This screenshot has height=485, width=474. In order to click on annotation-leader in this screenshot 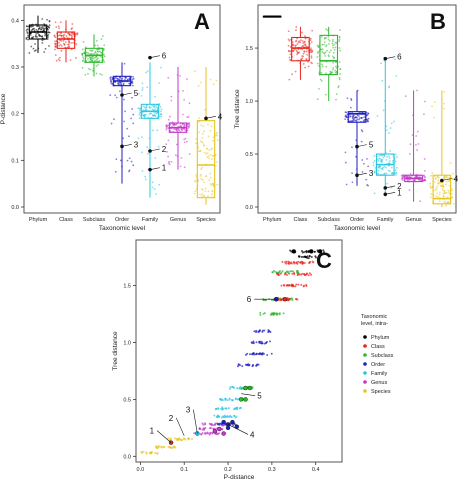, I will do `click(180, 426)`.